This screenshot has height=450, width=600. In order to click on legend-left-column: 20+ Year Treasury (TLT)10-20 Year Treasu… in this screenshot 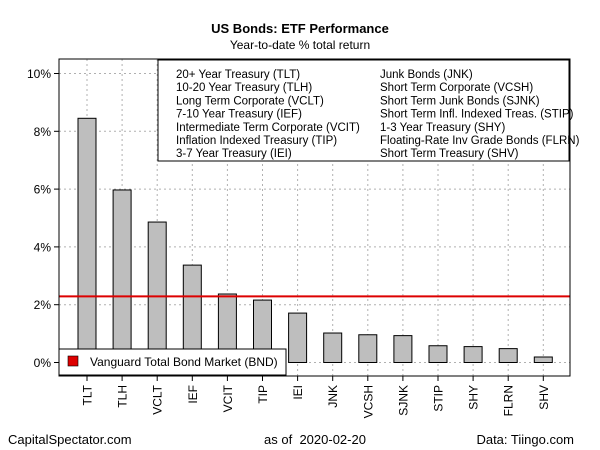, I will do `click(268, 114)`.